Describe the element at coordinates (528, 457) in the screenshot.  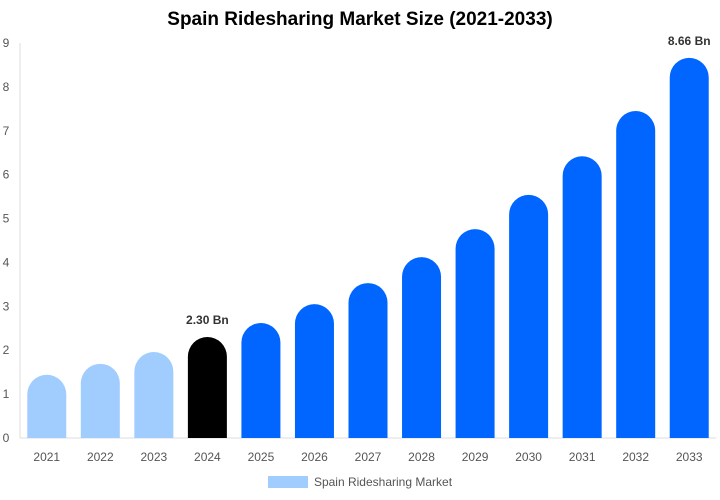
I see `x-tick-label: 2030` at that location.